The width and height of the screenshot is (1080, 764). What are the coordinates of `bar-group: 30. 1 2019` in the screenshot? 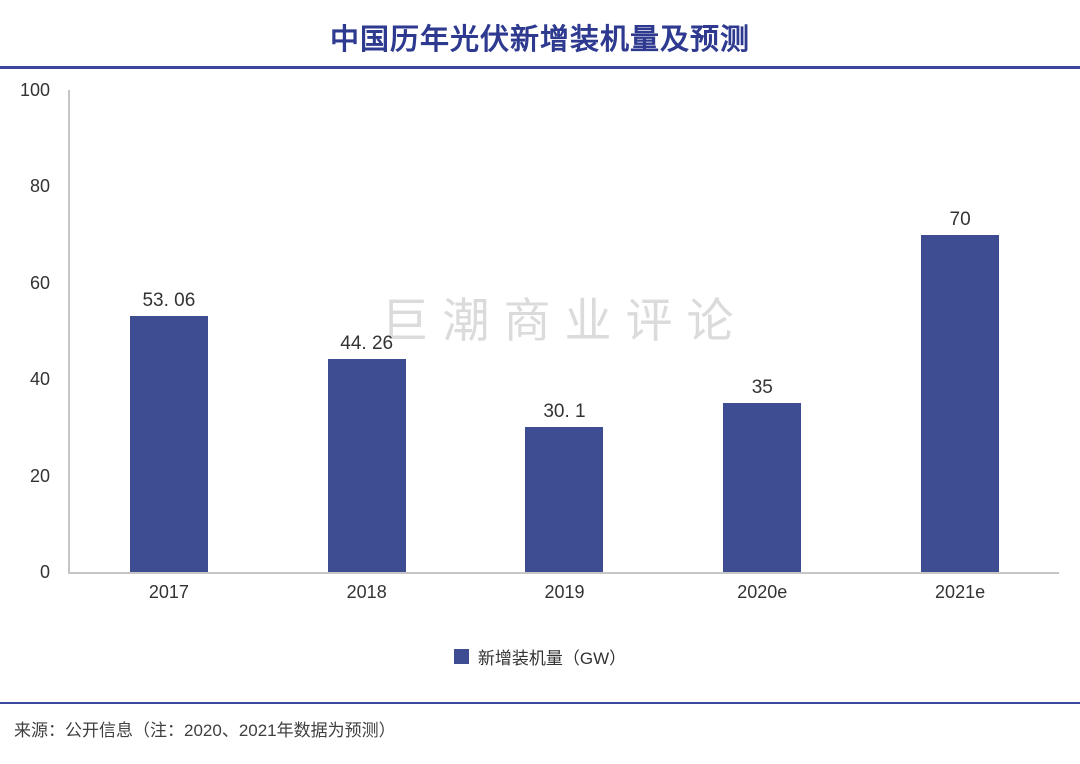 It's located at (565, 346).